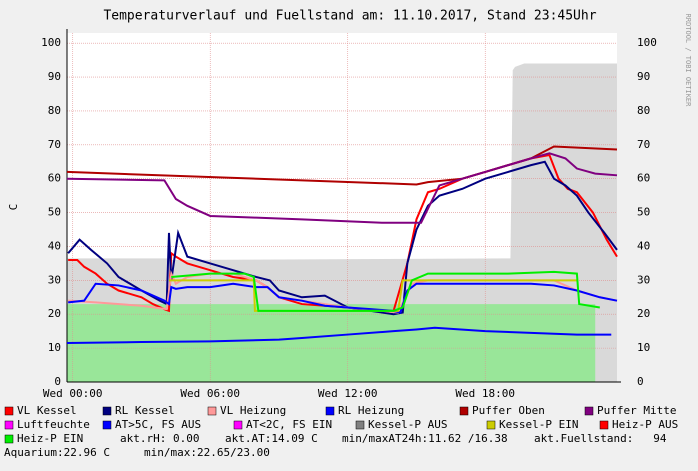 The width and height of the screenshot is (698, 471). What do you see at coordinates (643, 212) in the screenshot?
I see `y2-tick-label: 50` at bounding box center [643, 212].